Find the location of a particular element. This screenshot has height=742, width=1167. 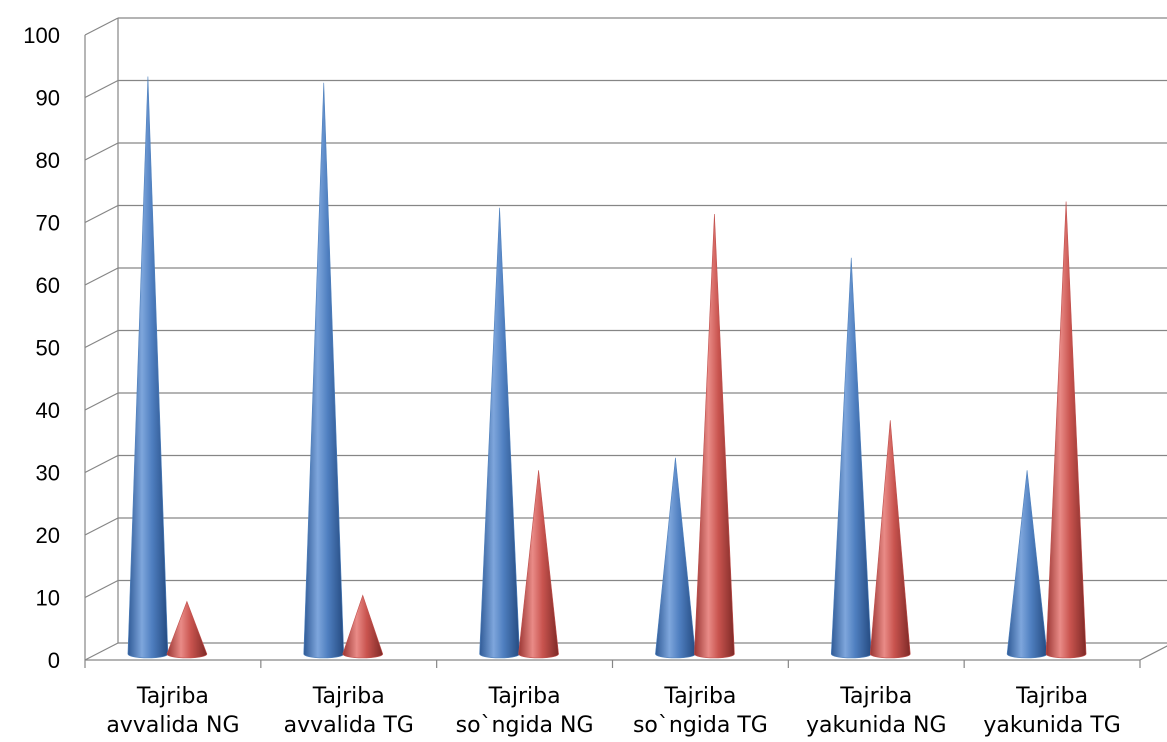

x-category-label: so`ngida NG is located at coordinates (525, 725).